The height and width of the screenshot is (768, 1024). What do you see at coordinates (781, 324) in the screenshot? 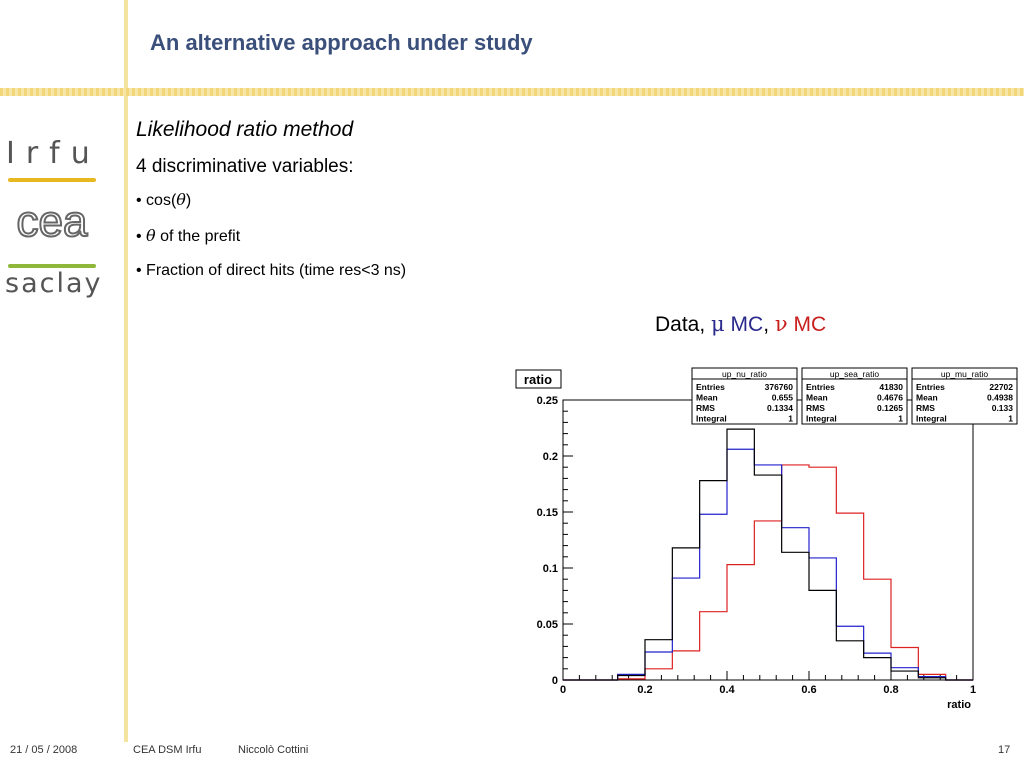
I see `nu-symbol: ν` at bounding box center [781, 324].